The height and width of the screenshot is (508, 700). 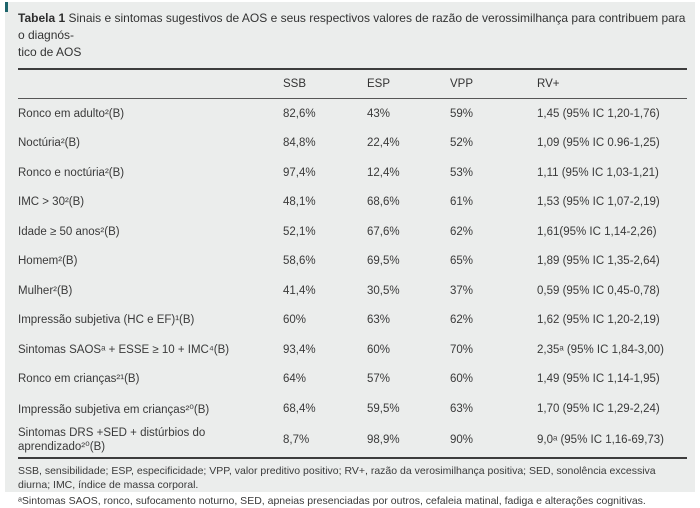 I want to click on rv-value: 1,53 (95% IC 1,07-2,19), so click(x=598, y=202).